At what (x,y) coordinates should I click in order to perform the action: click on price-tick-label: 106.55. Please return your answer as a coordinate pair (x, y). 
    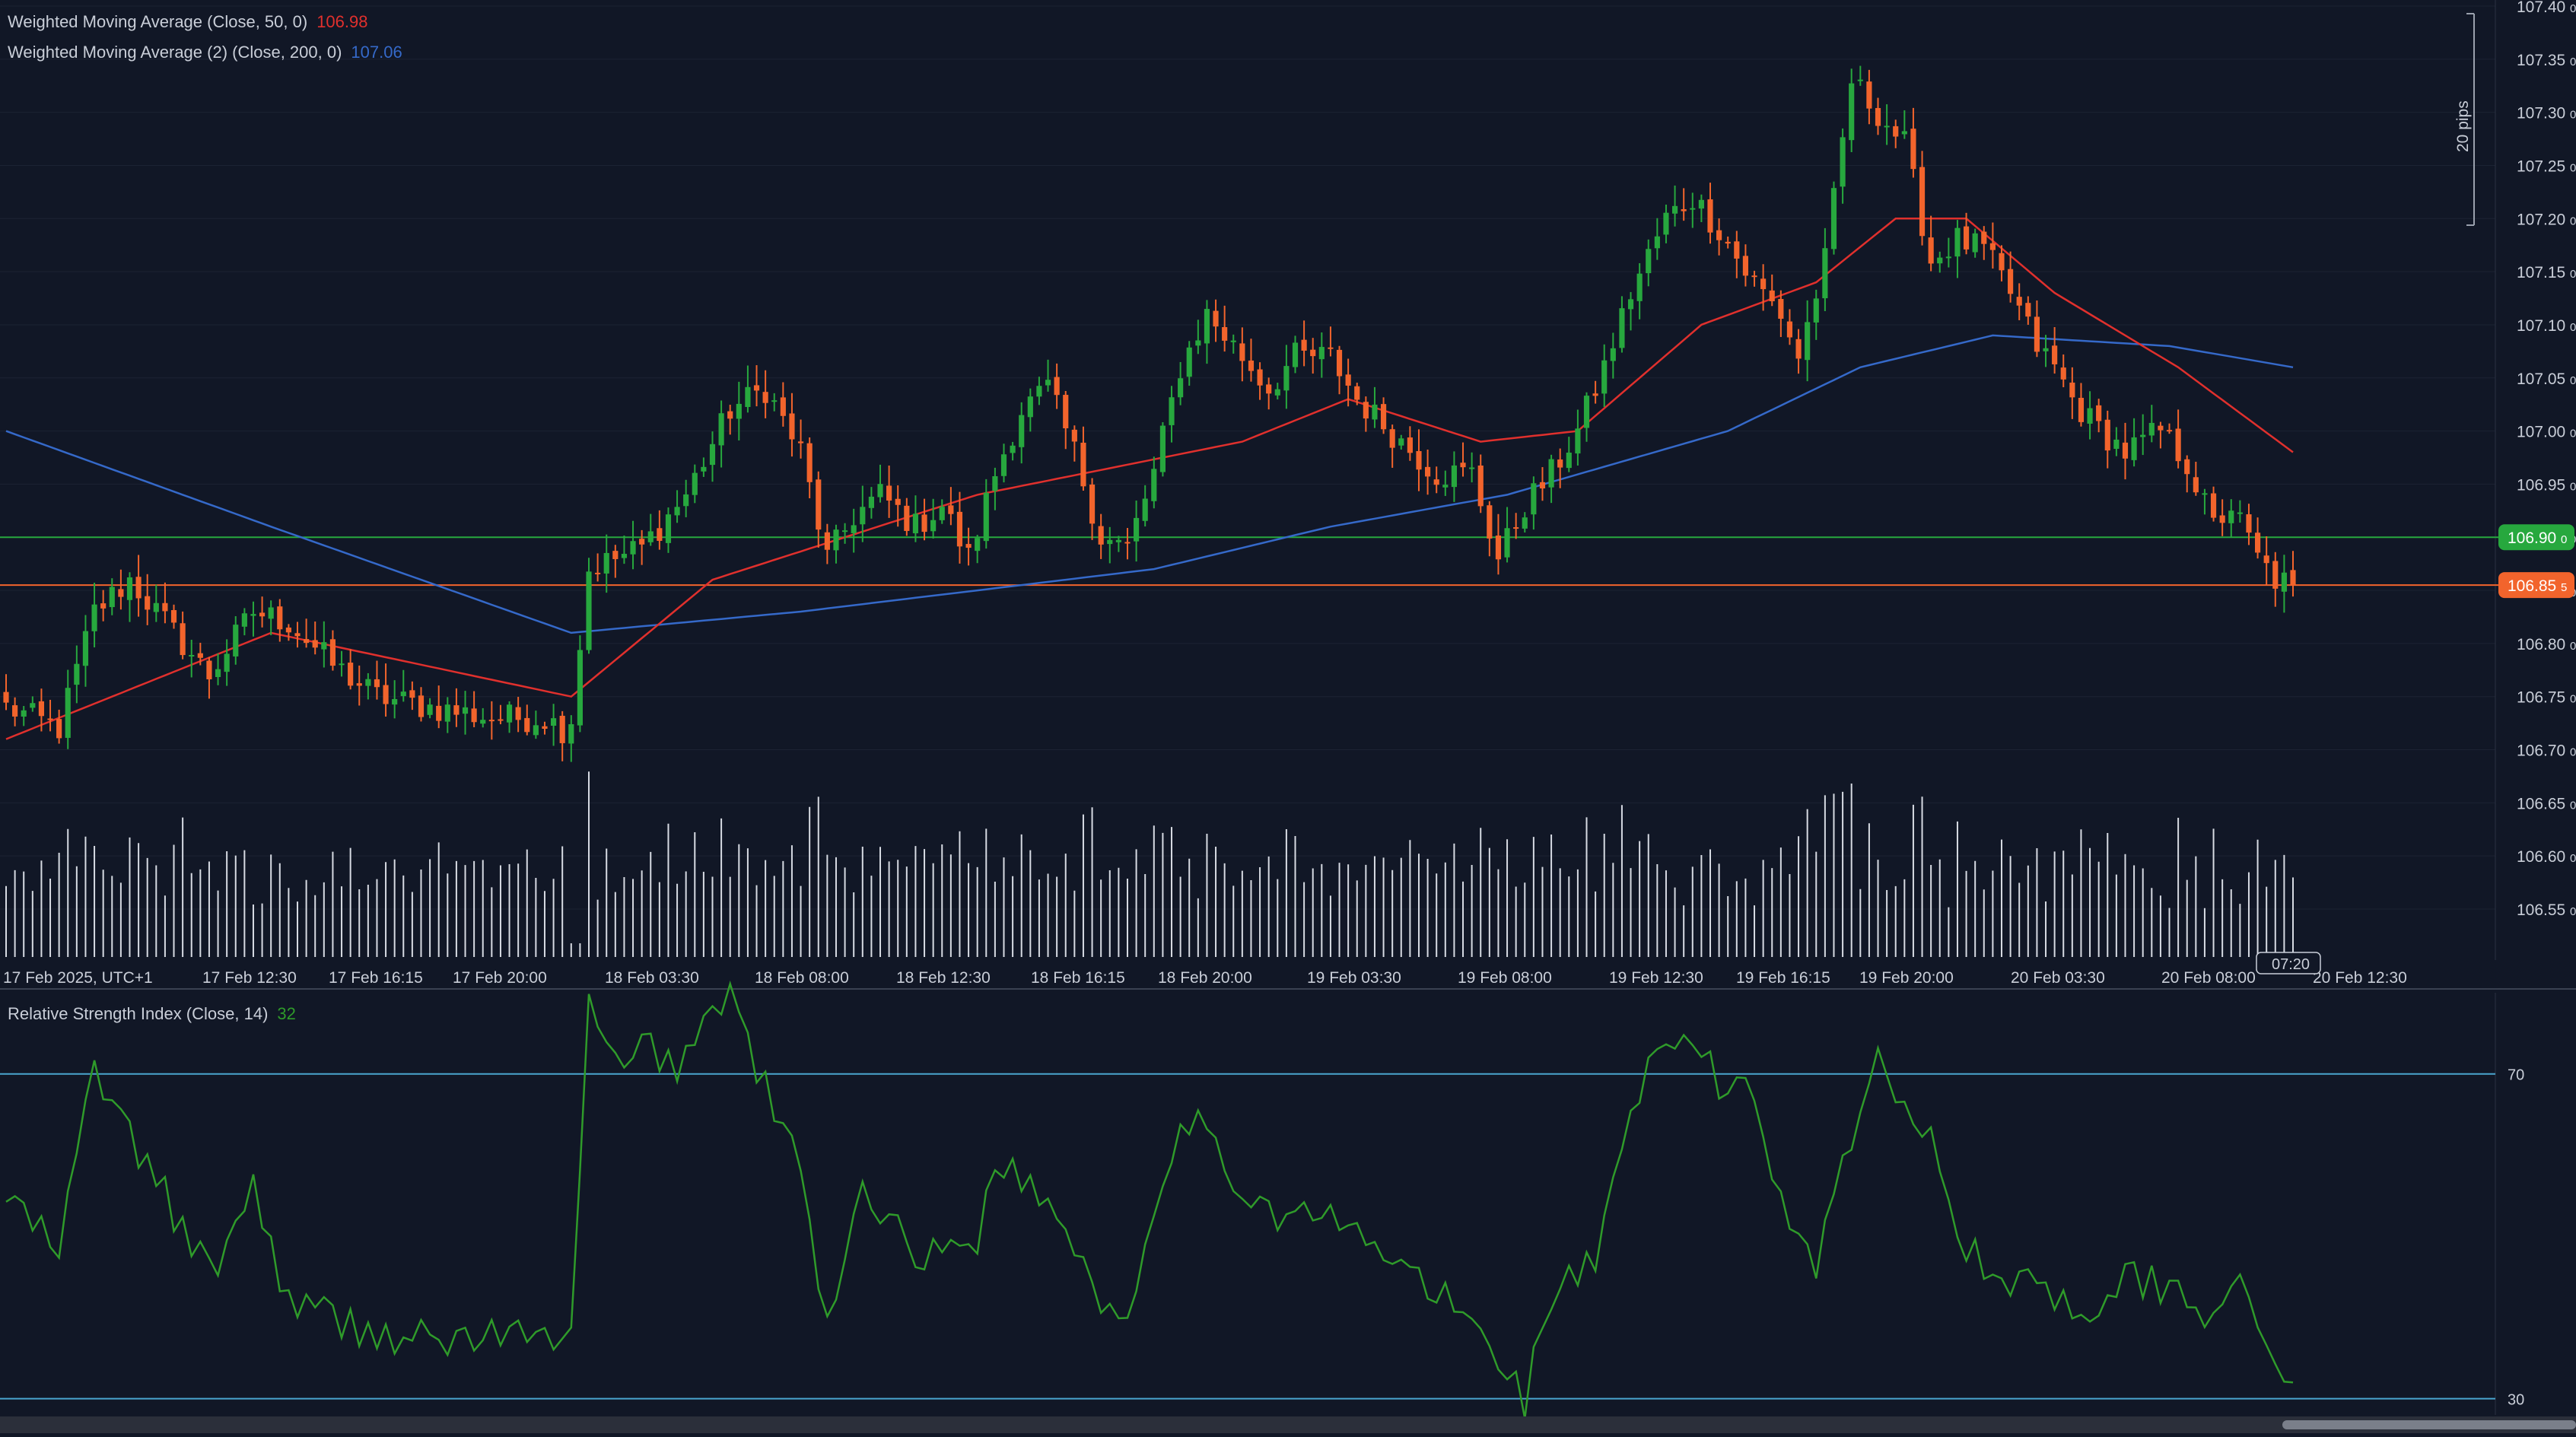
    Looking at the image, I should click on (2541, 910).